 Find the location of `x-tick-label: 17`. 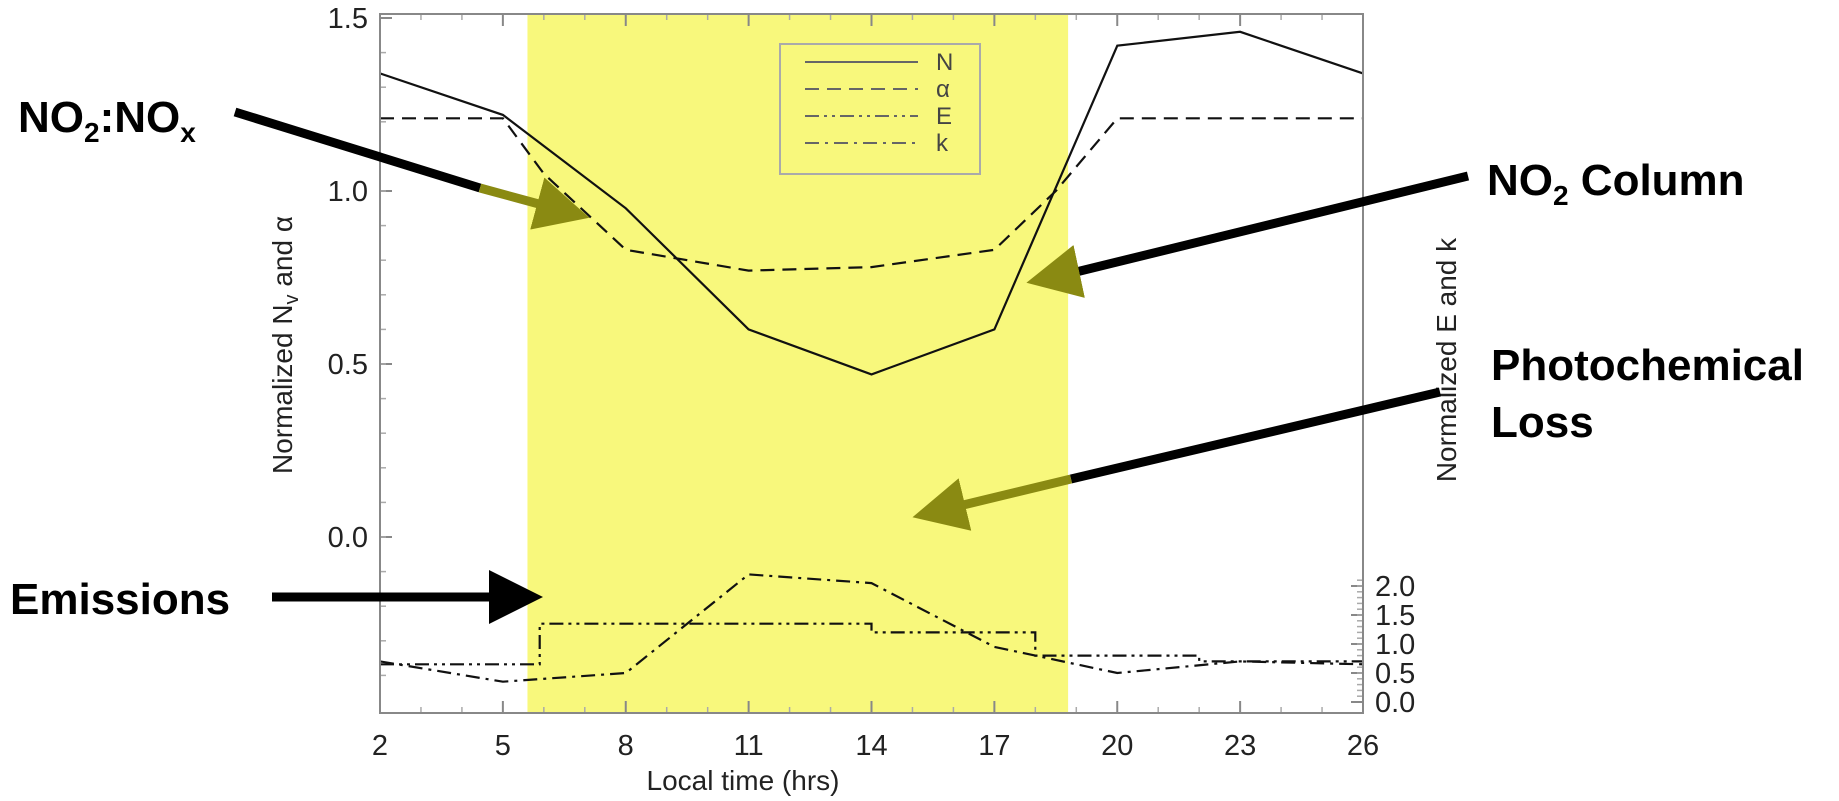

x-tick-label: 17 is located at coordinates (994, 746).